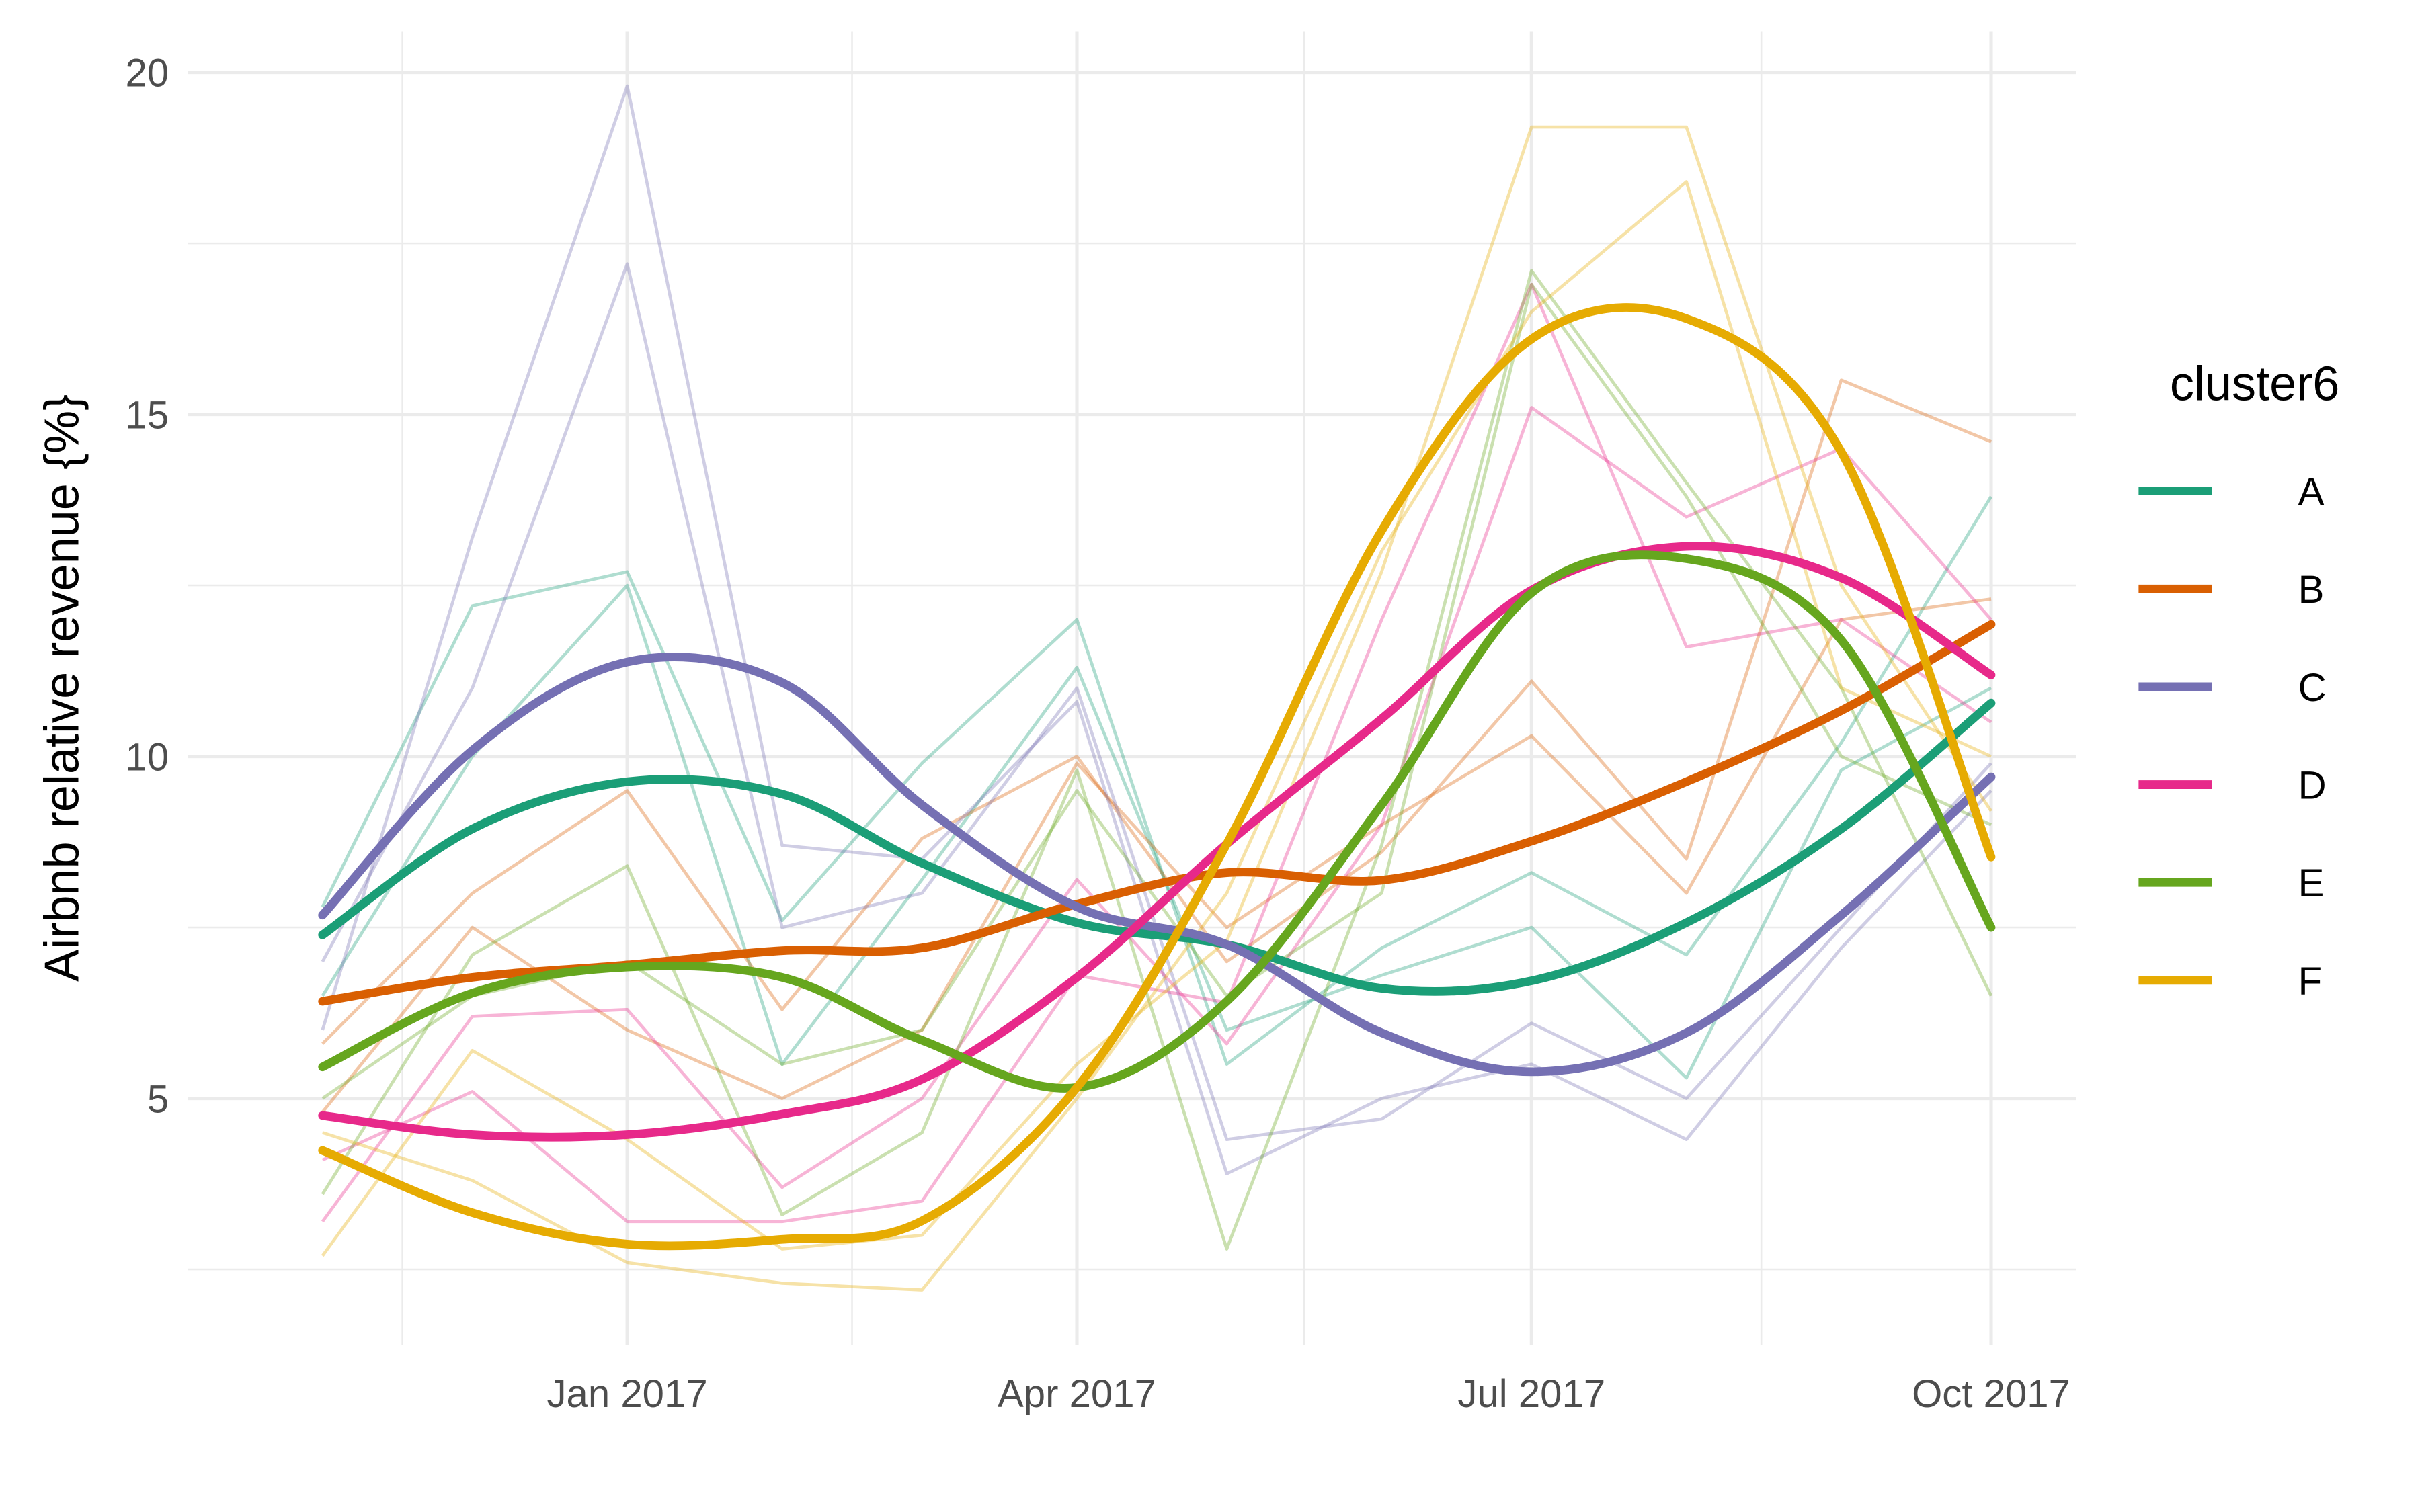  What do you see at coordinates (1531, 1394) in the screenshot?
I see `x-tick-label: Jul 2017` at bounding box center [1531, 1394].